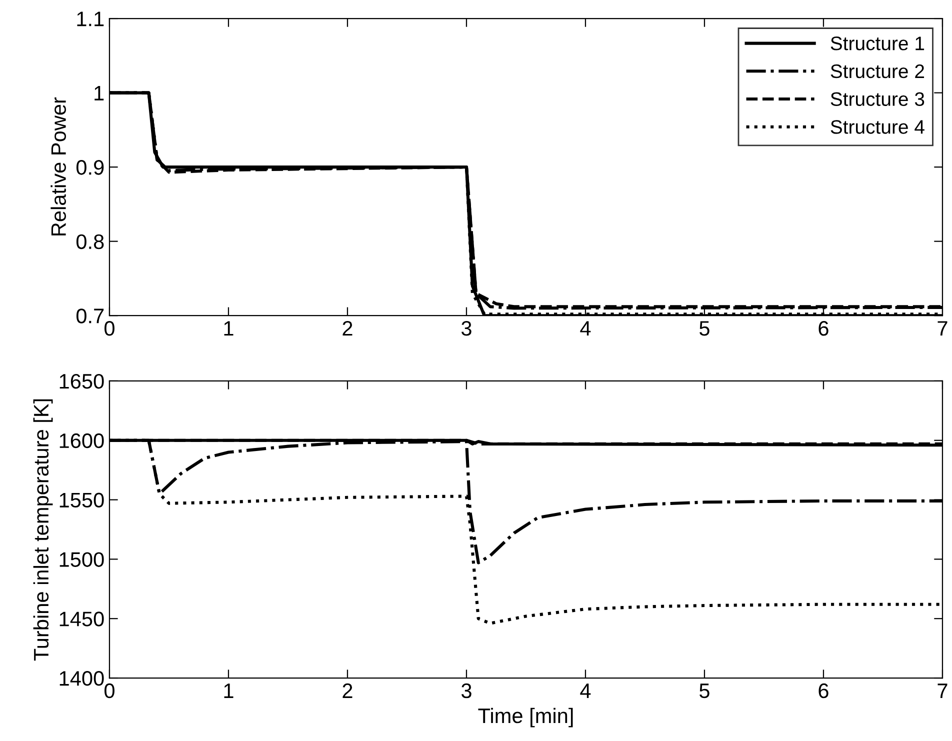 The width and height of the screenshot is (952, 741). I want to click on y-axis-title: Relative Power, so click(58, 166).